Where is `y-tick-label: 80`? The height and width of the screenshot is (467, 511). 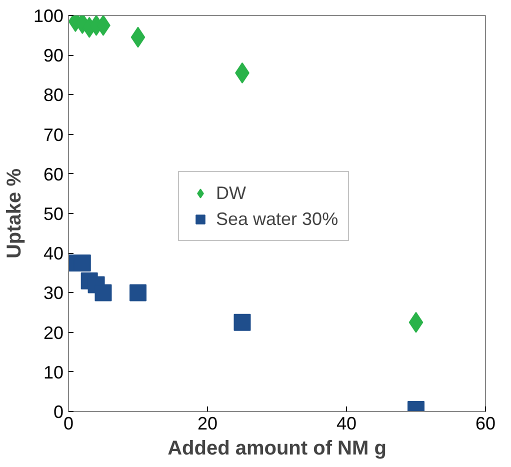
y-tick-label: 80 is located at coordinates (53, 95).